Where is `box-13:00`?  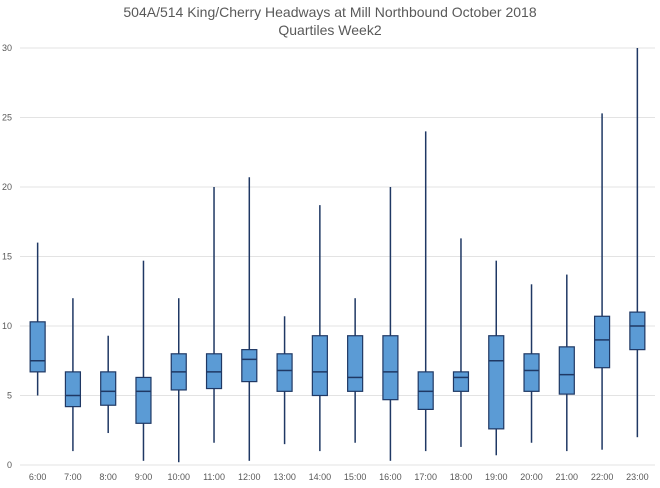
box-13:00 is located at coordinates (284, 380).